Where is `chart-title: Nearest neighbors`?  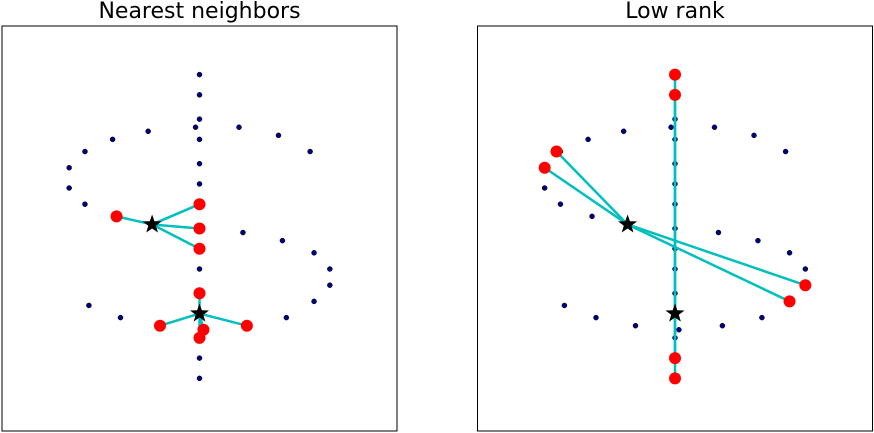
chart-title: Nearest neighbors is located at coordinates (199, 12).